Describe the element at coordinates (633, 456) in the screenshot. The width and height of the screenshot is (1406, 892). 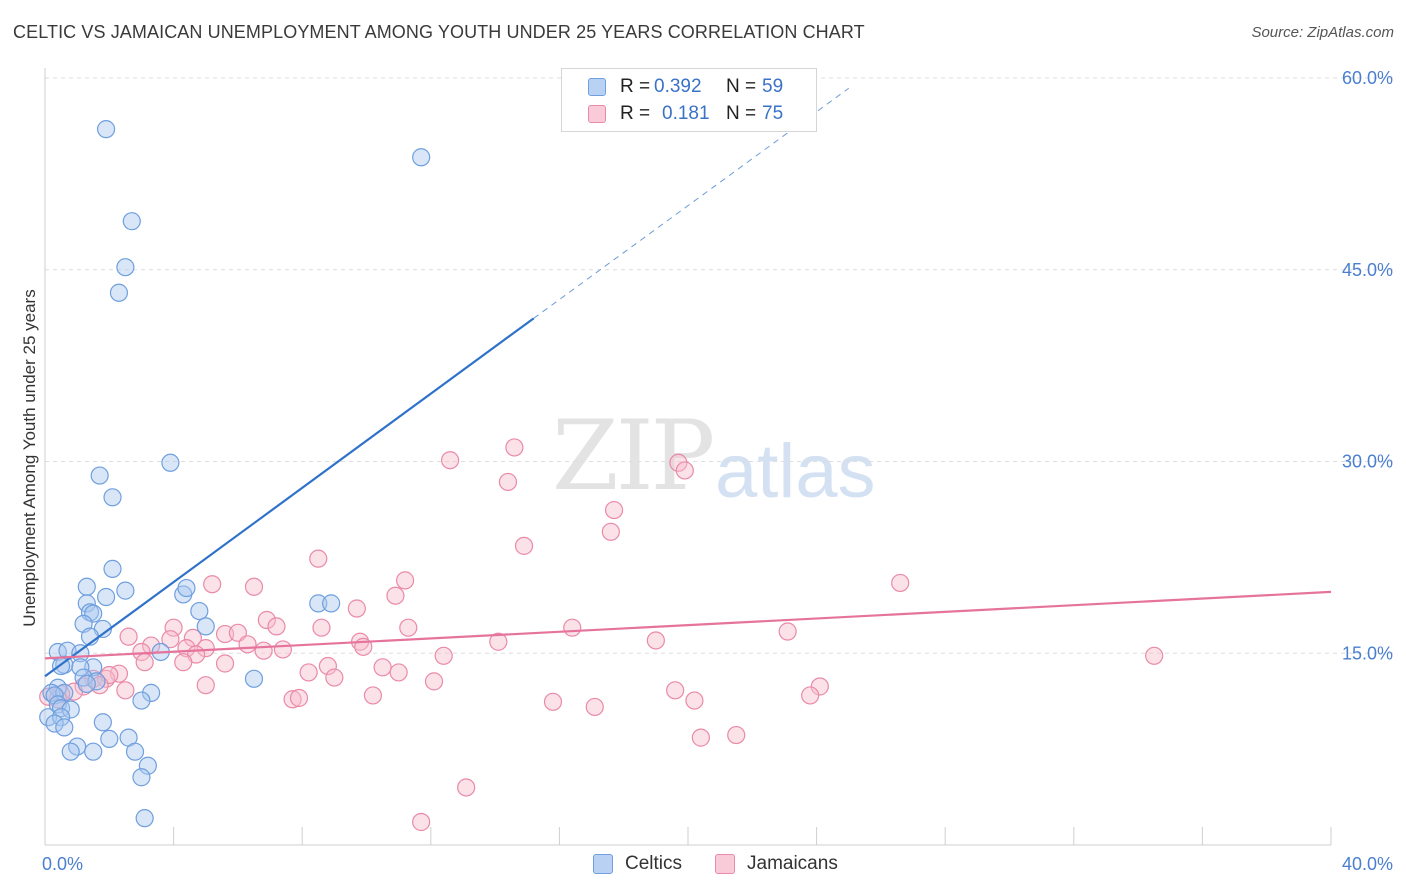
I see `watermark-zip: ZIP` at that location.